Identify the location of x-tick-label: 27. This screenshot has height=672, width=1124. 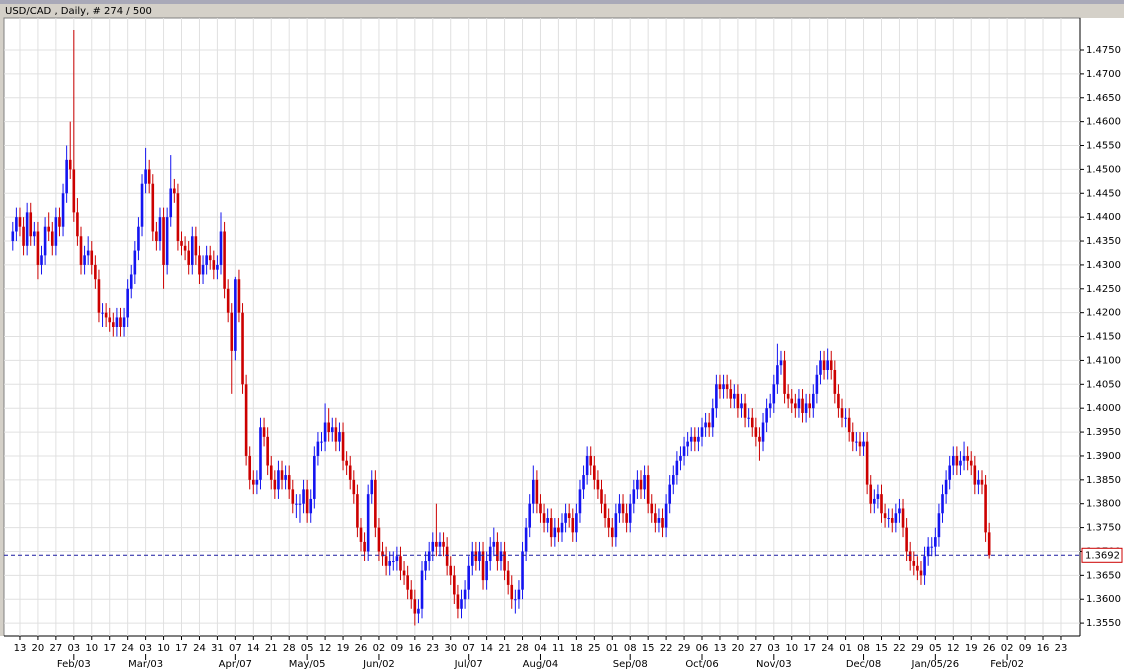
(56, 648).